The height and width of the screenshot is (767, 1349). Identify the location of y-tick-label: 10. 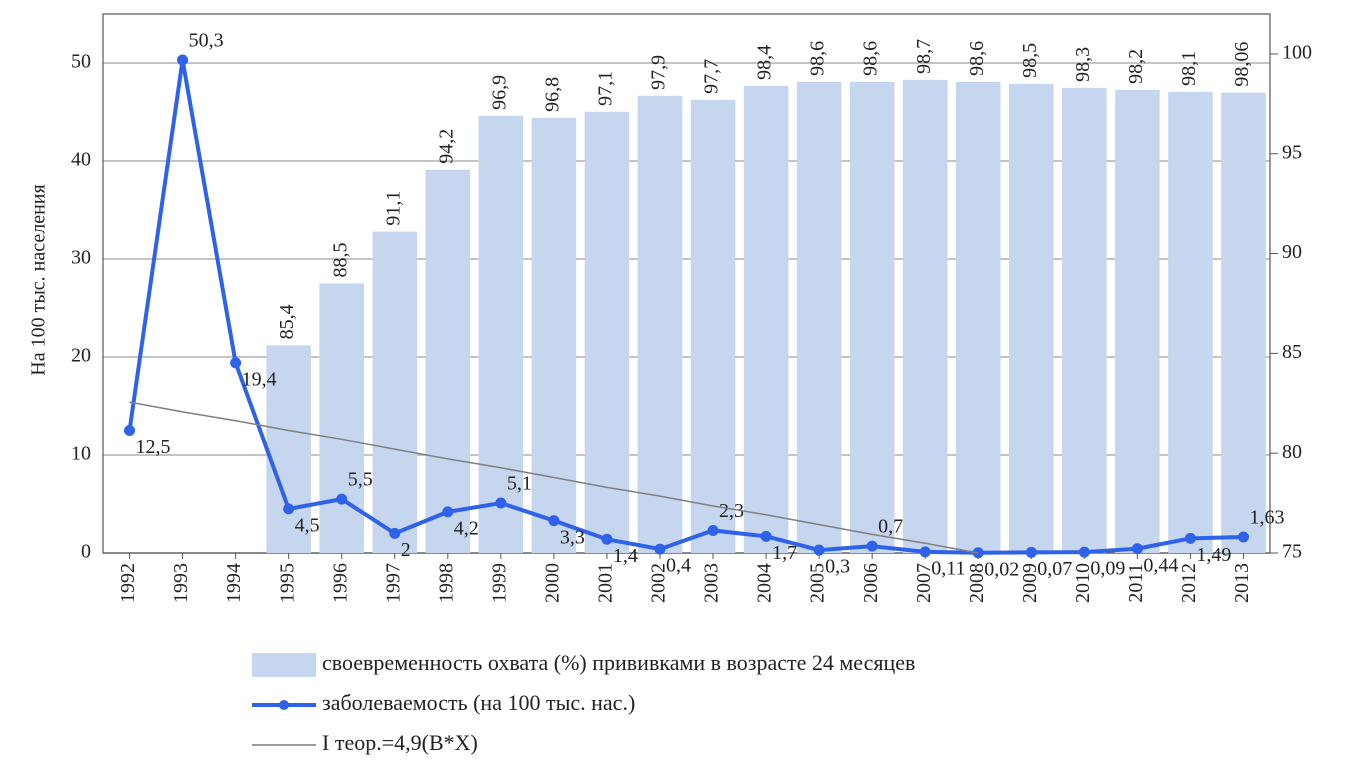
(81, 454).